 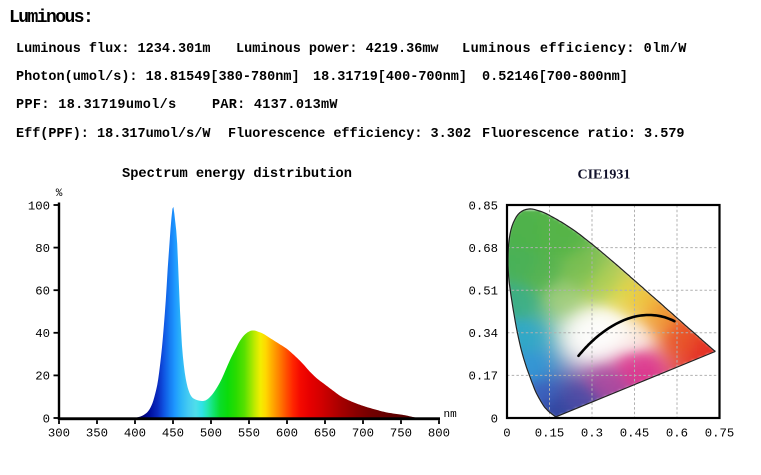 I want to click on svg-text: 0.15, so click(x=550, y=434).